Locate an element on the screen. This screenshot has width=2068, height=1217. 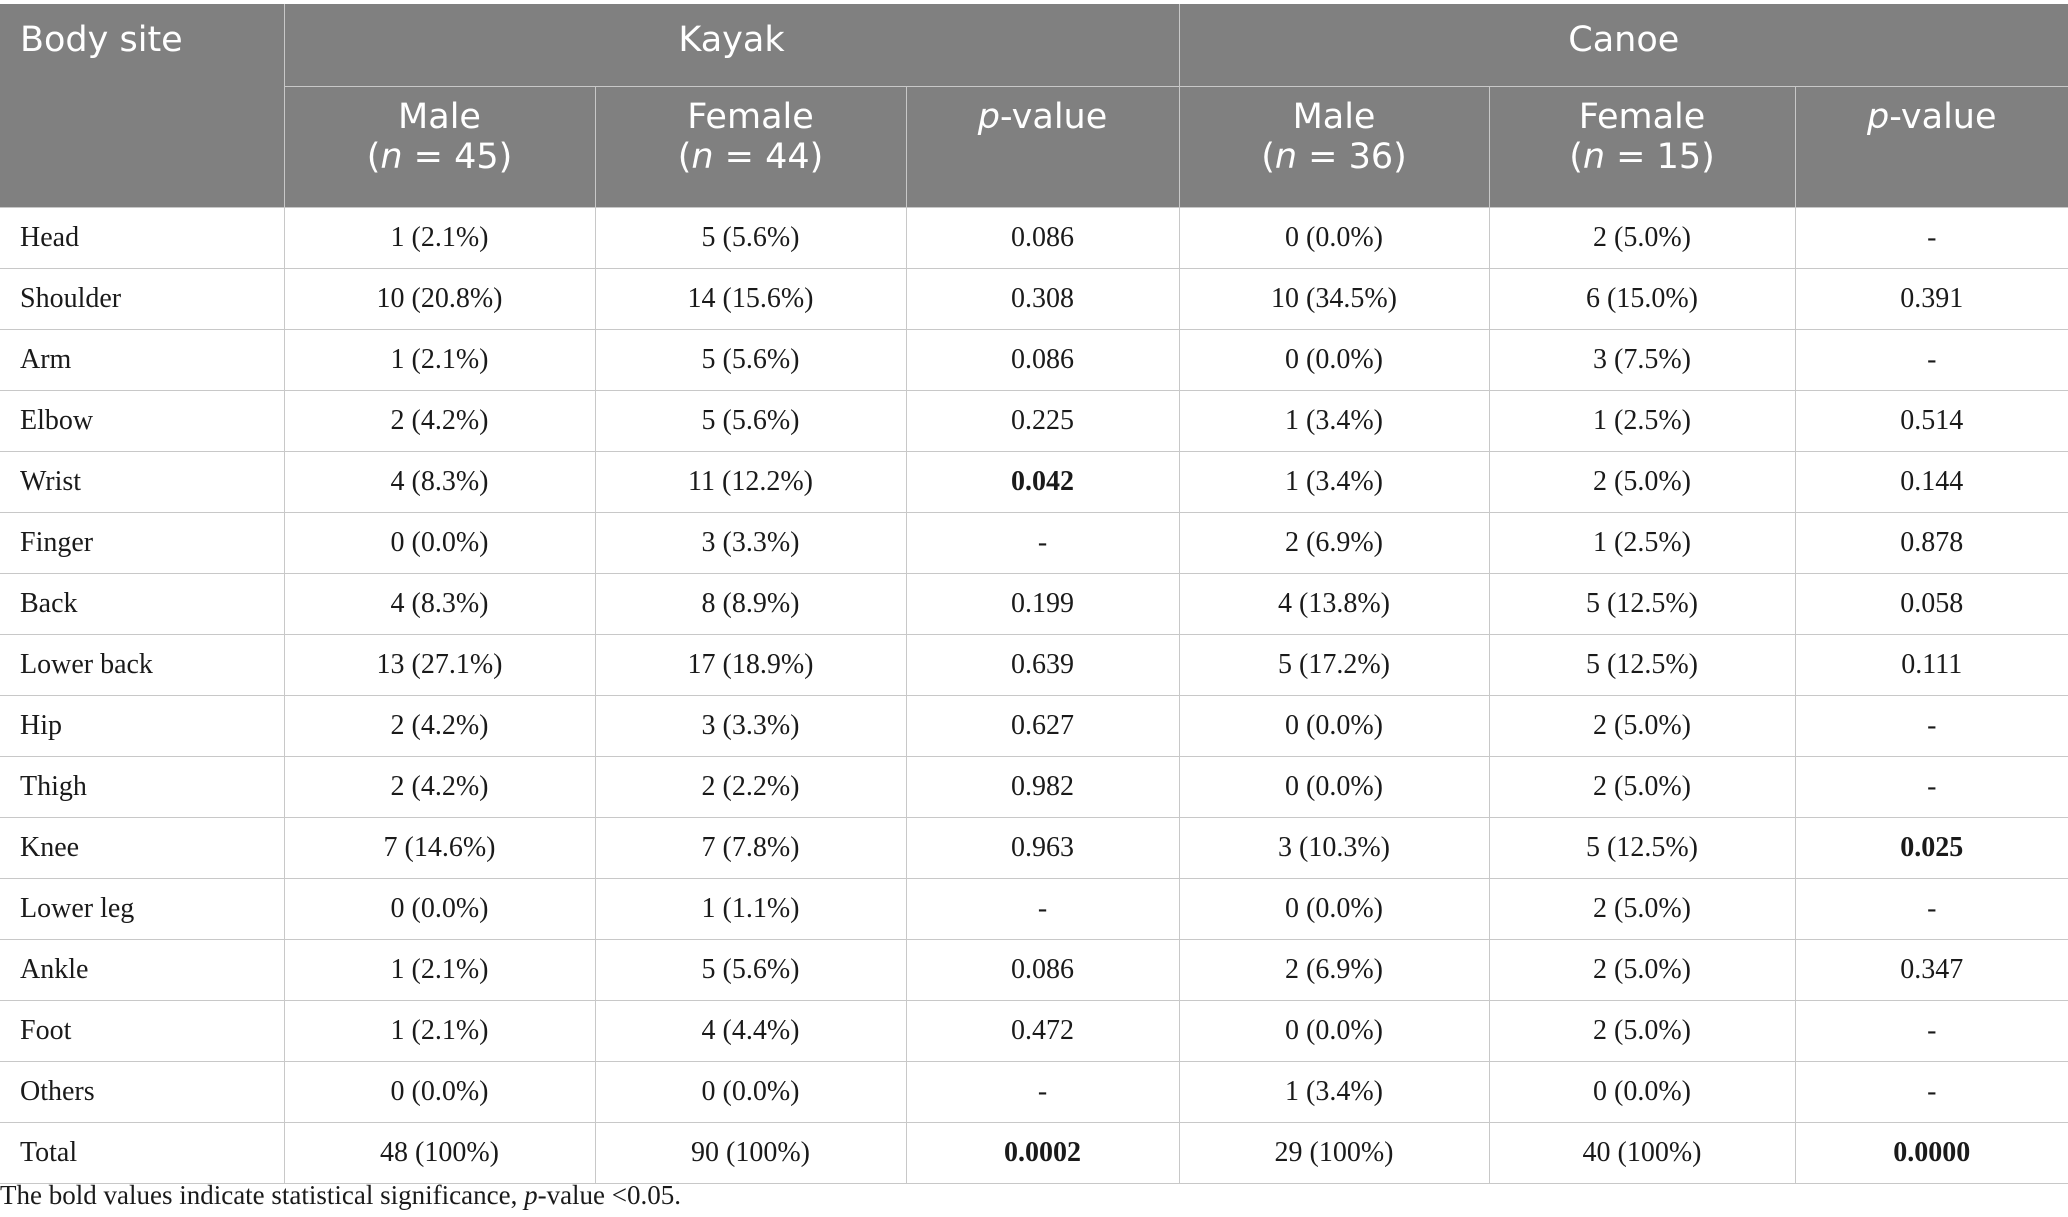
table-cell: 14 (15.6%) is located at coordinates (751, 299).